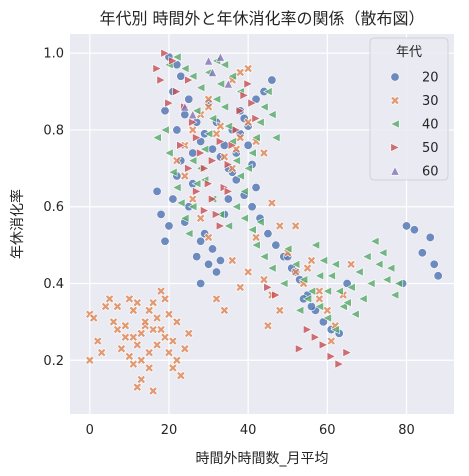 This screenshot has width=469, height=476. I want to click on y-tick-label: 0.4, so click(53, 284).